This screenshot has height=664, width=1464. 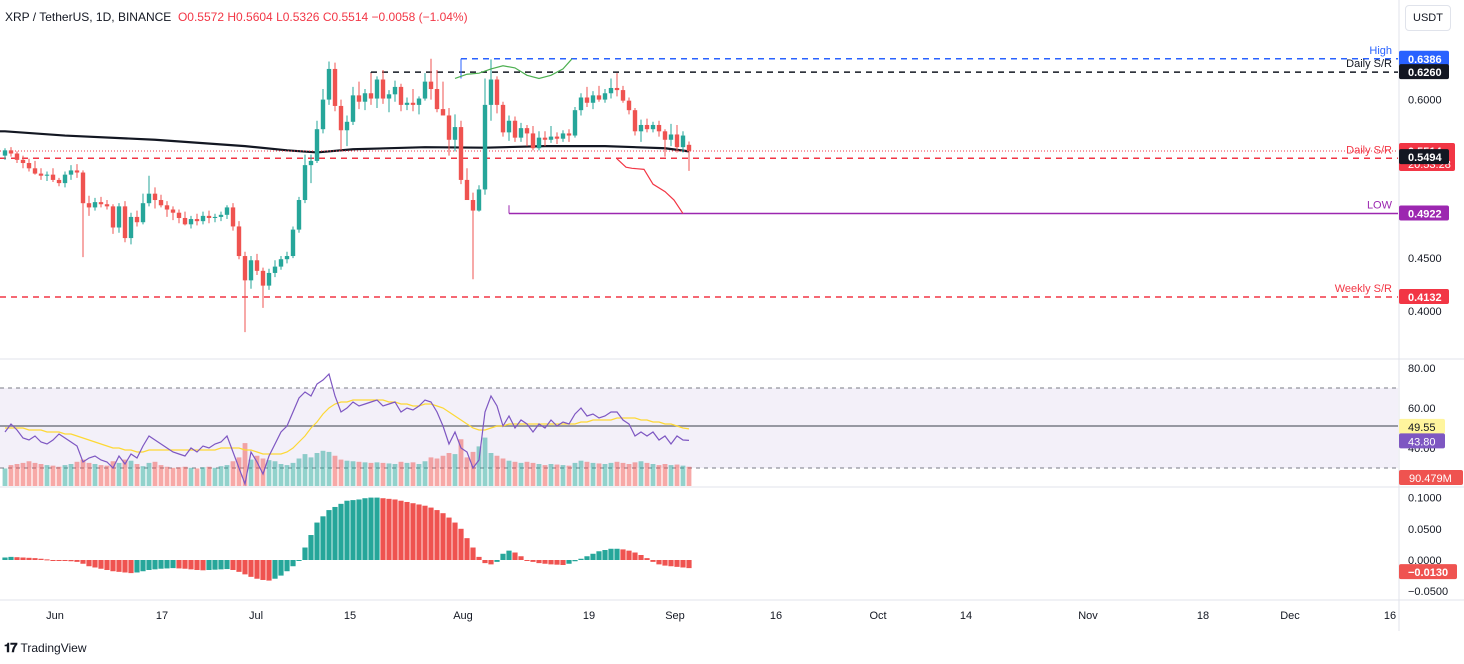 I want to click on time-tick-label: 18, so click(x=1203, y=616).